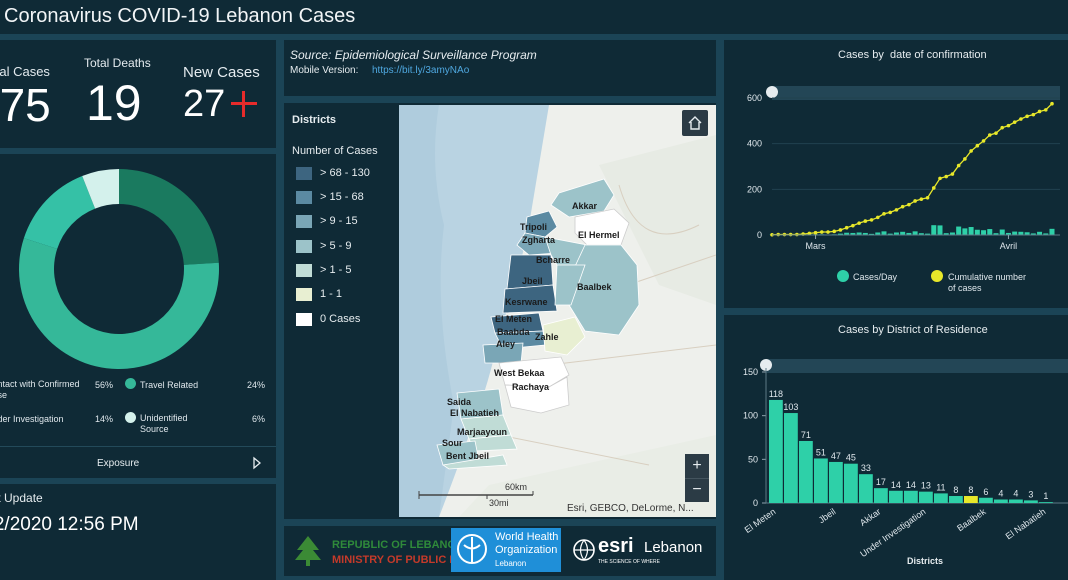 The image size is (1068, 580). Describe the element at coordinates (750, 416) in the screenshot. I see `bar-chart-ytick-label: 100` at that location.